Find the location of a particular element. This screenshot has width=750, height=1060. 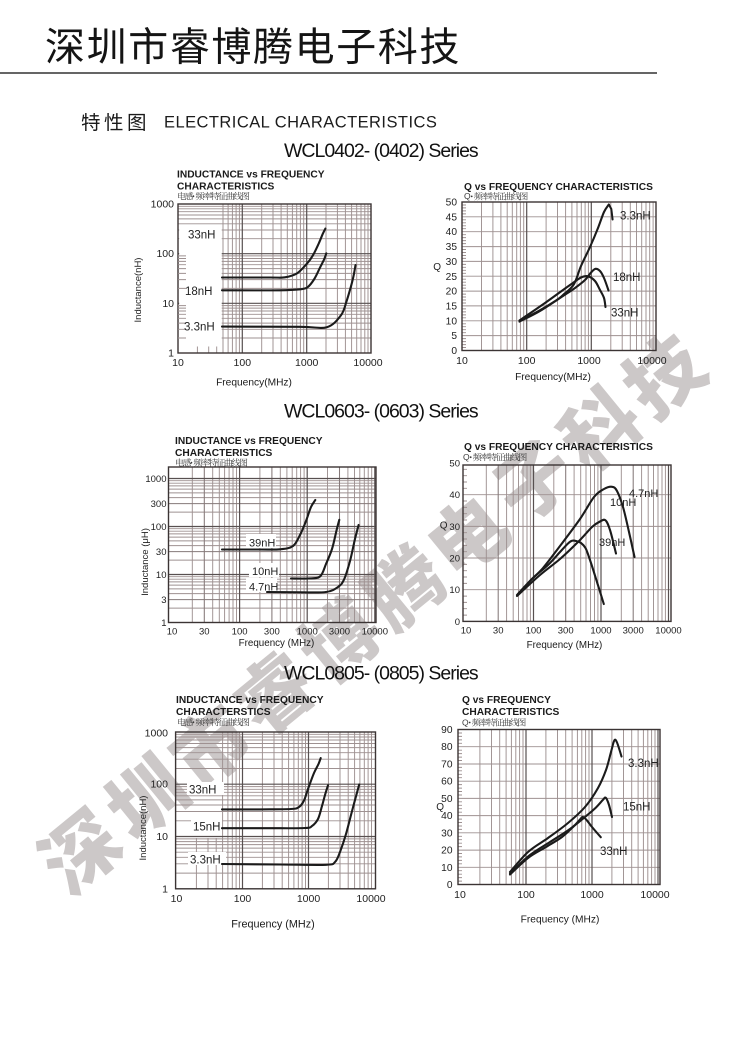

svg-text: Inductance (μH) is located at coordinates (145, 562).